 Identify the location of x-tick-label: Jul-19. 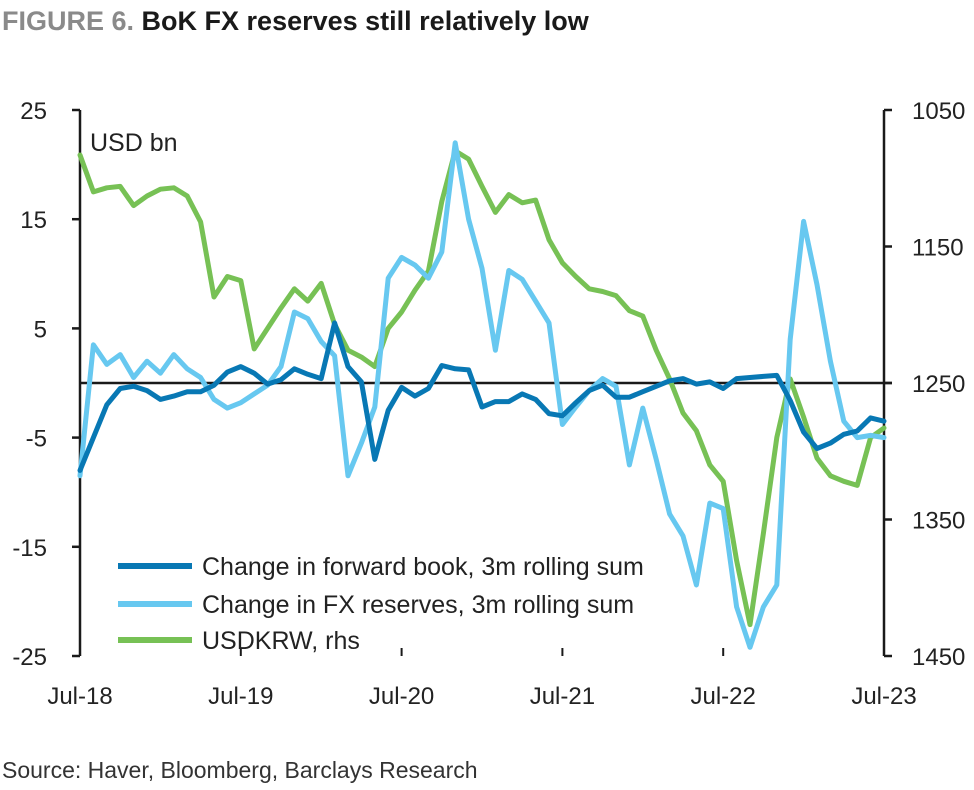
(240, 696).